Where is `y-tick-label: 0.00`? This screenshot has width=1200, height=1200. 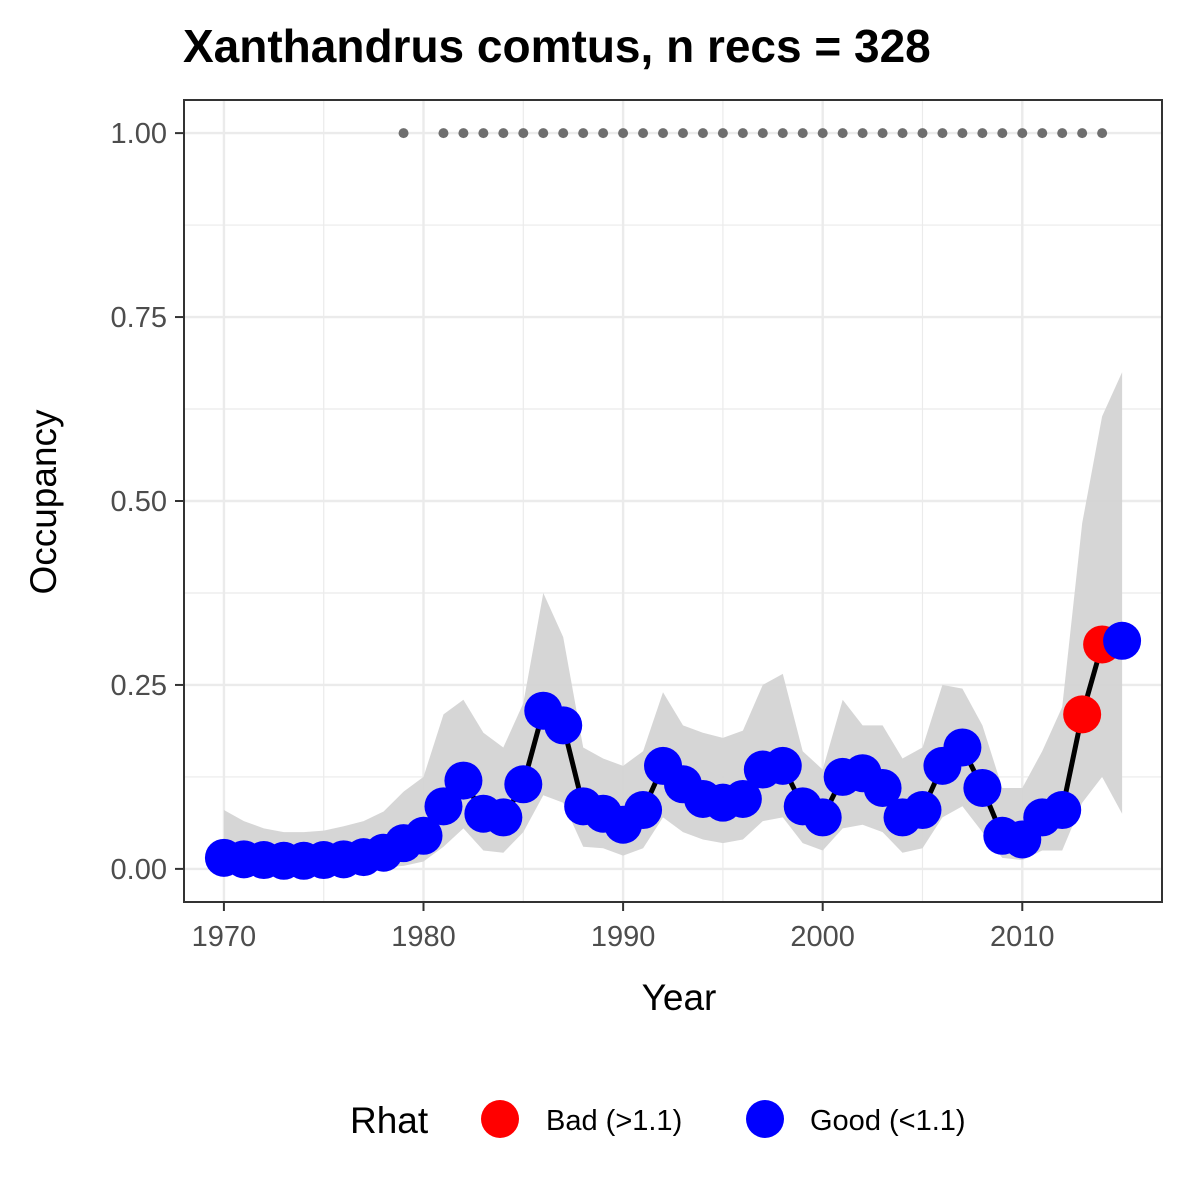
y-tick-label: 0.00 is located at coordinates (139, 870).